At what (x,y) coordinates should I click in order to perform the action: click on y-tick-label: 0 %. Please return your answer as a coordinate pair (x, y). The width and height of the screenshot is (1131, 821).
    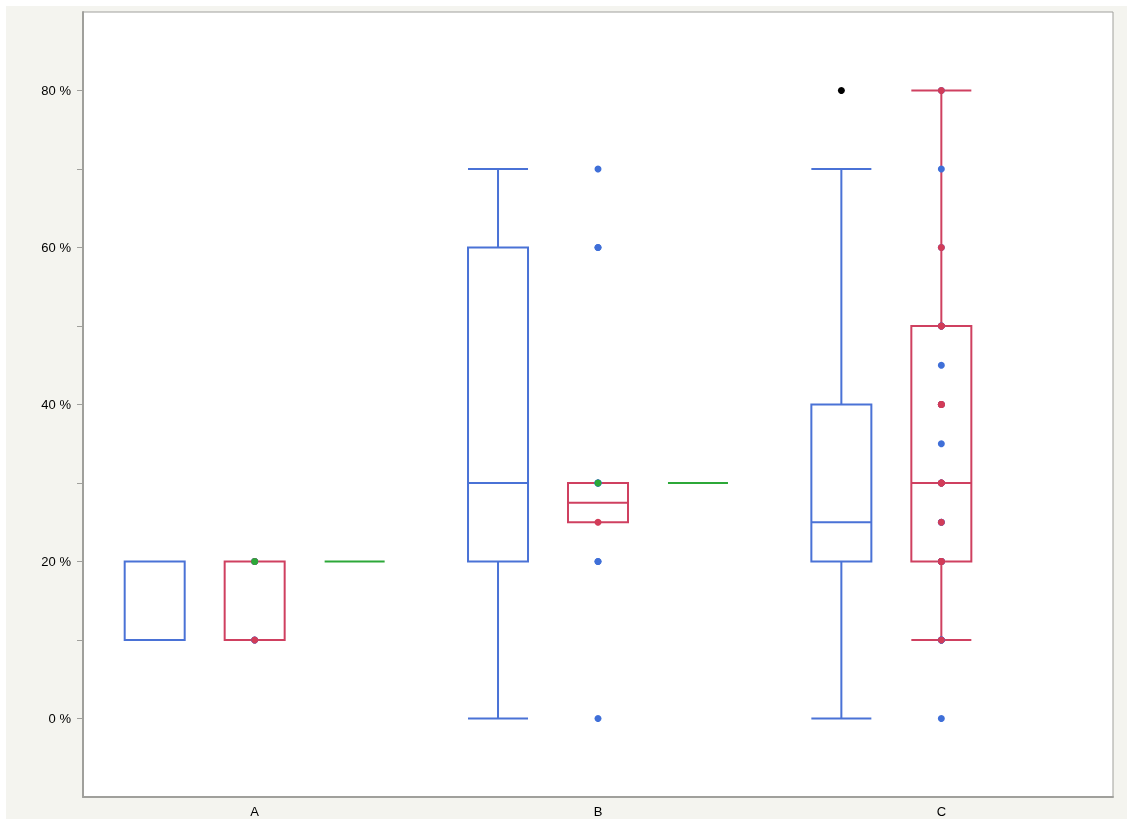
    Looking at the image, I should click on (60, 718).